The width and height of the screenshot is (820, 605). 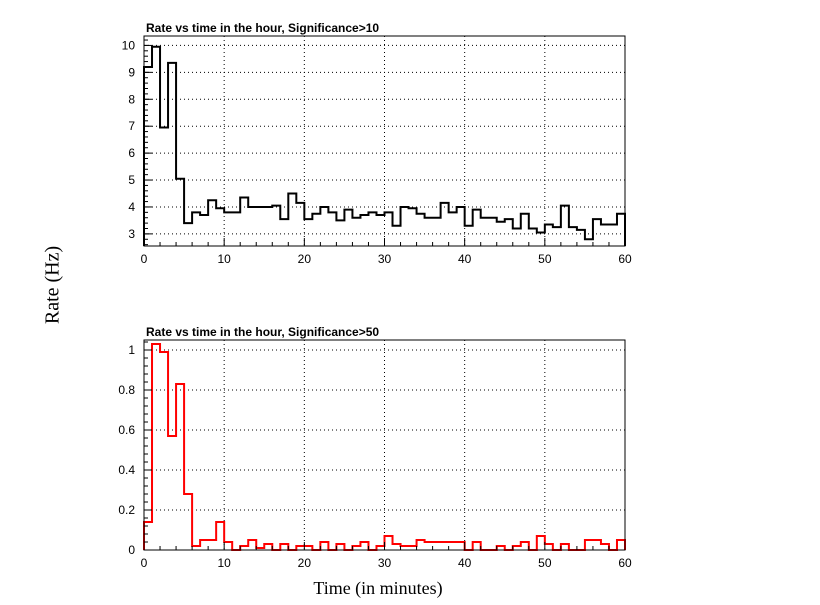 What do you see at coordinates (131, 550) in the screenshot?
I see `chart2-y-tick-label: 0` at bounding box center [131, 550].